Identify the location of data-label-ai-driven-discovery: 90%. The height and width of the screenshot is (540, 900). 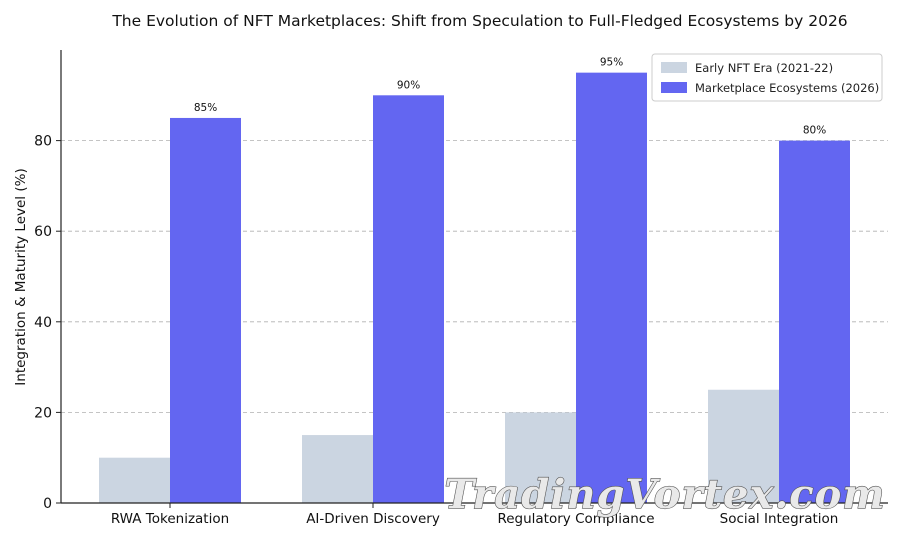
(408, 85).